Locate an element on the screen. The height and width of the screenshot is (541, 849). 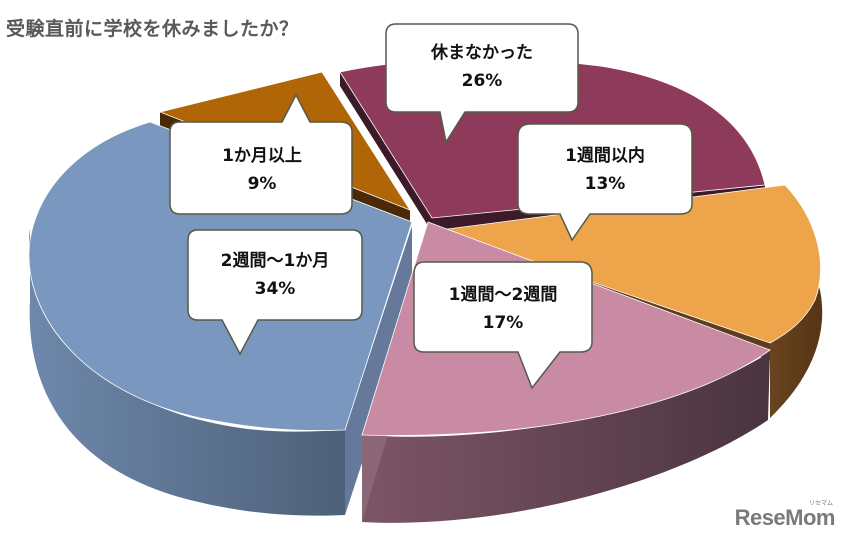
callout-label: 1か月以上 is located at coordinates (262, 156).